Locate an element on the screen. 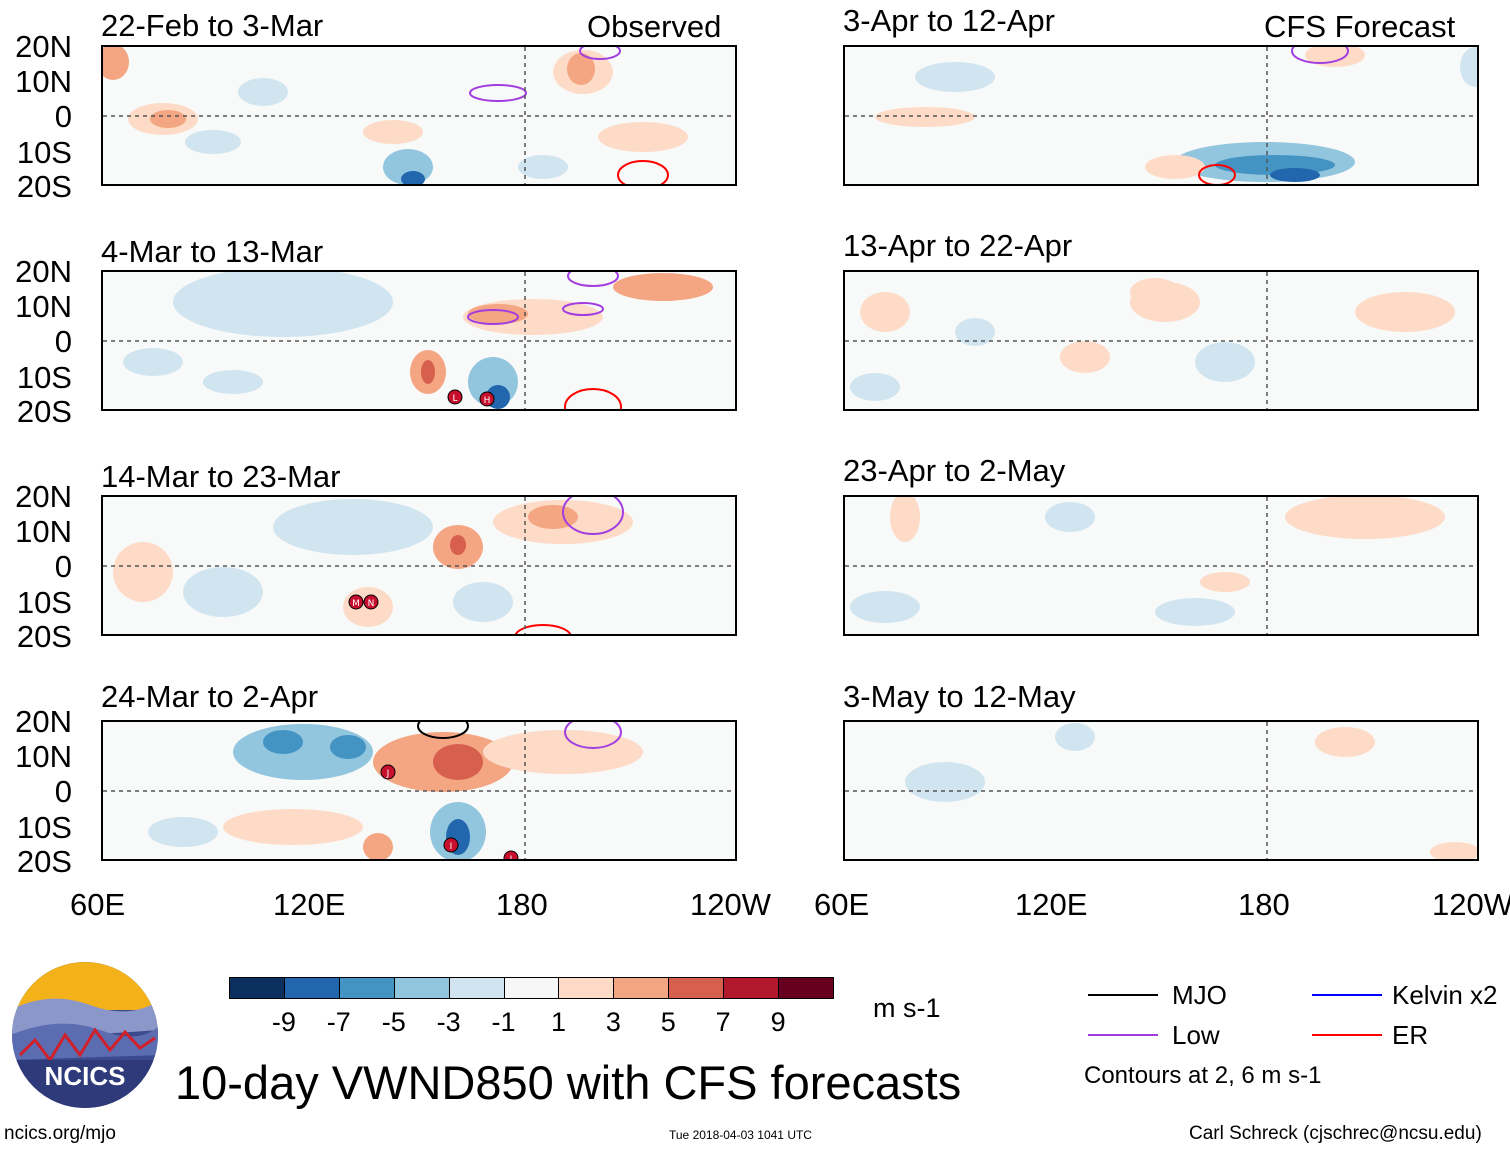  lon-tick: 120E is located at coordinates (1051, 904).